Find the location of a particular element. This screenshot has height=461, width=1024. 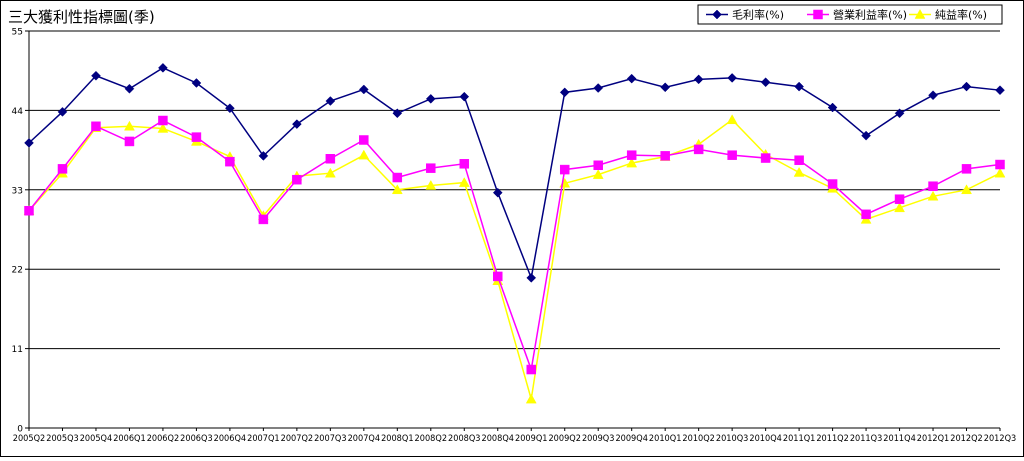

x-tick-label: 2009Q2 is located at coordinates (564, 439).